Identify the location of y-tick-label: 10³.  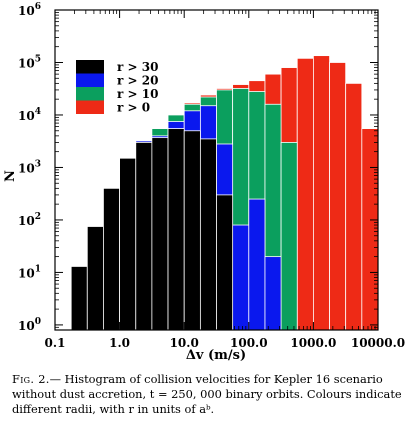
(29, 167).